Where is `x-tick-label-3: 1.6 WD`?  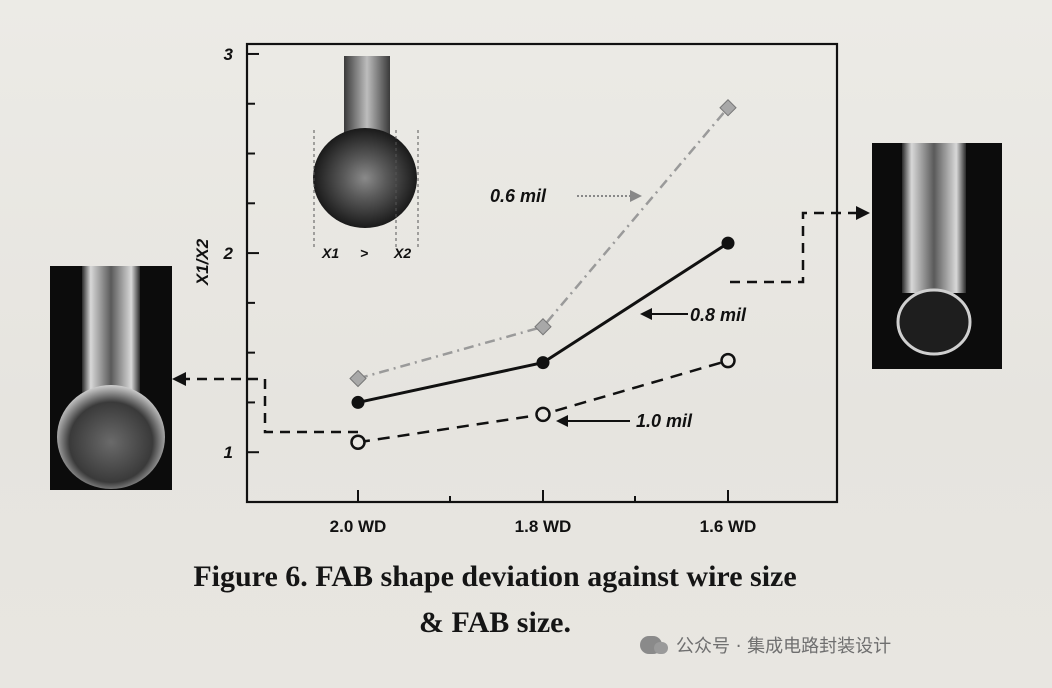
x-tick-label-3: 1.6 WD is located at coordinates (728, 526).